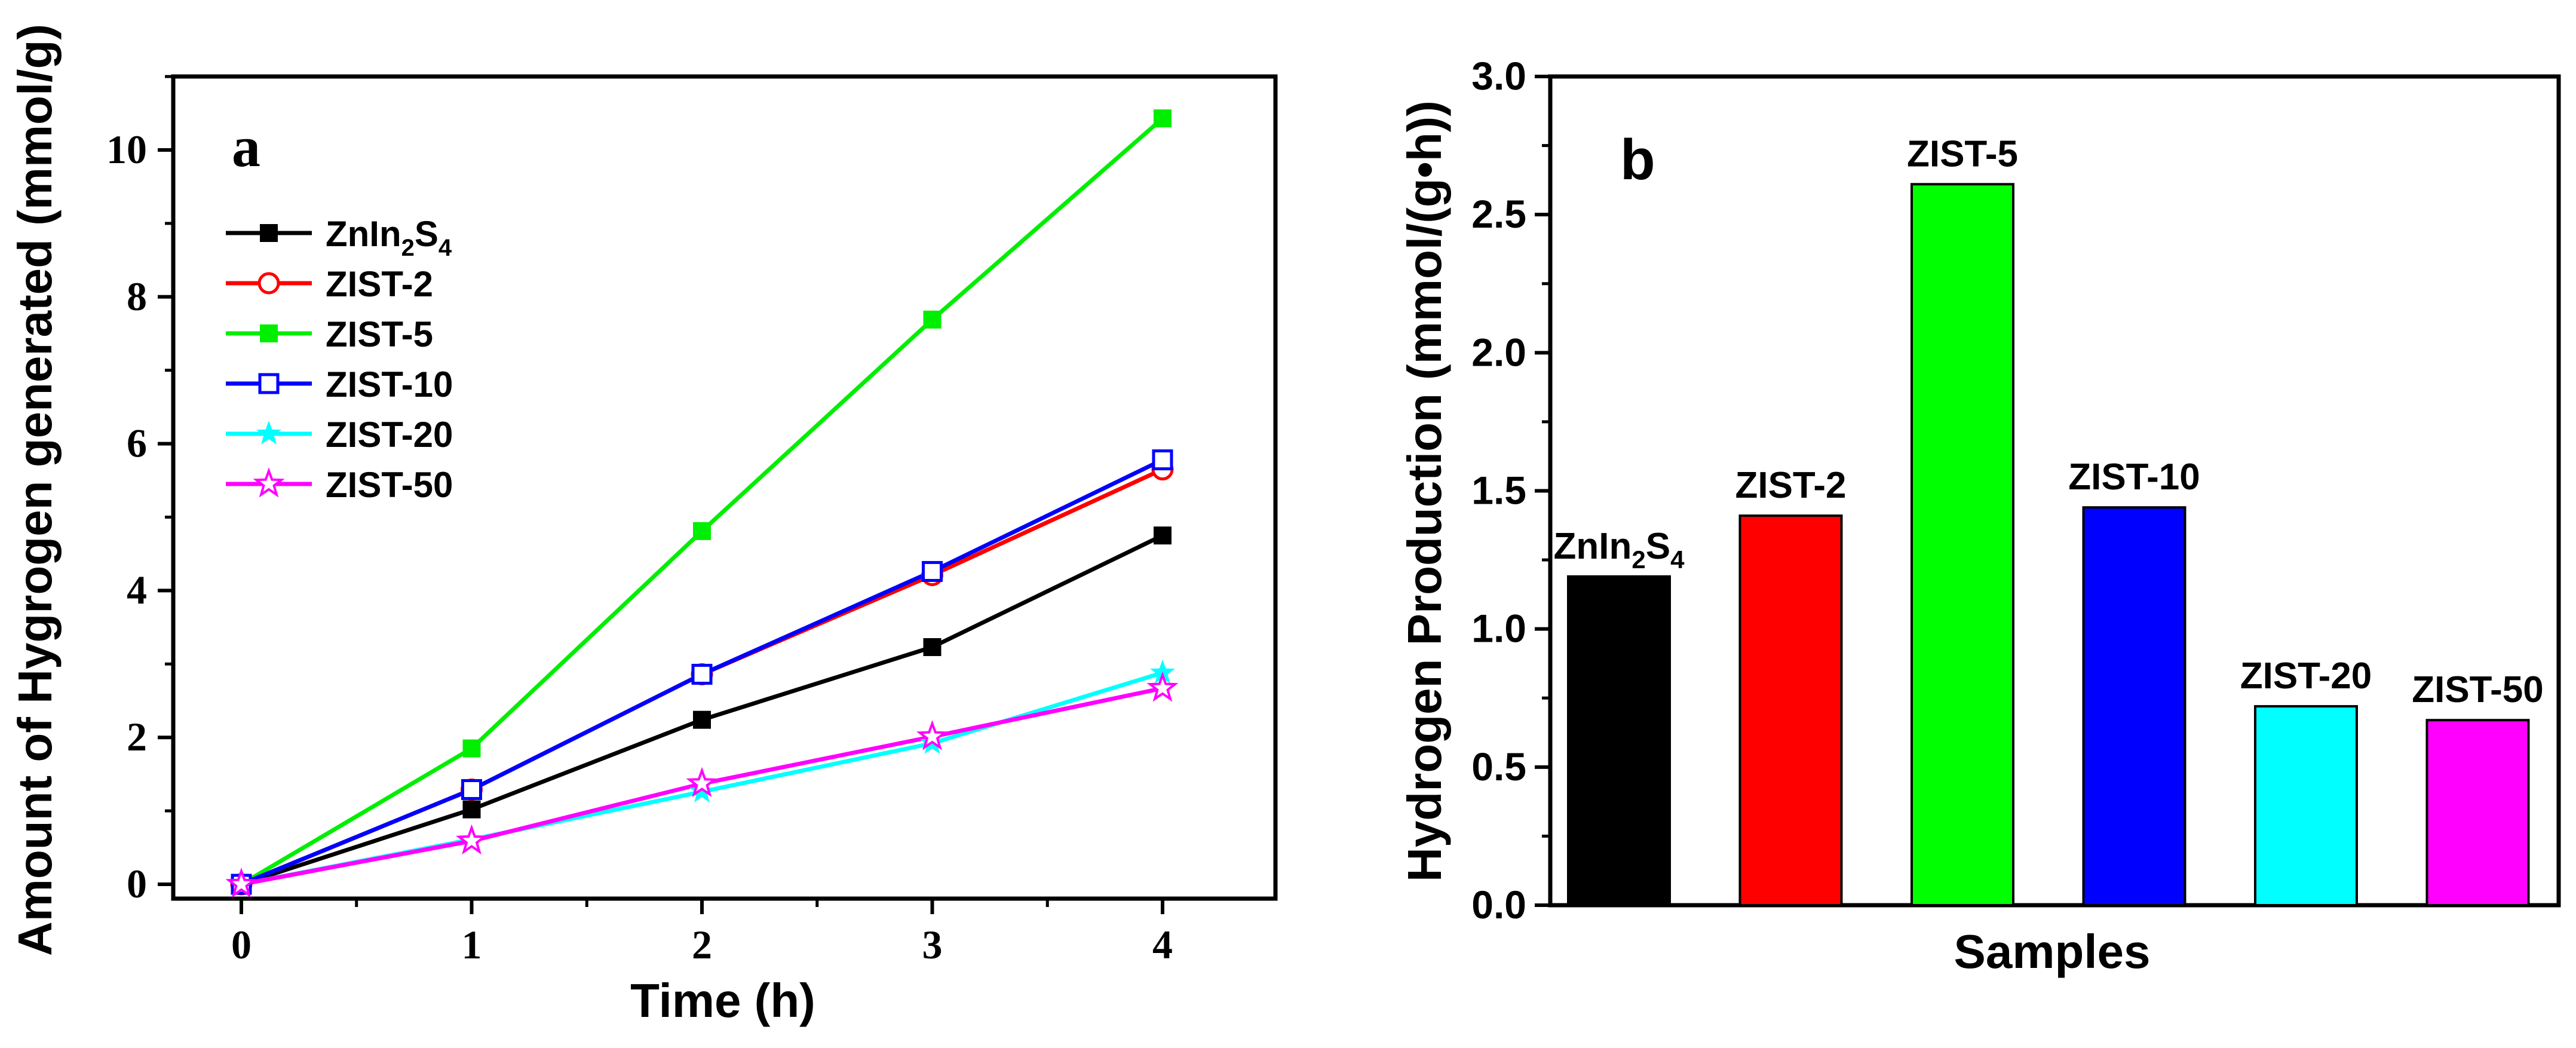 The height and width of the screenshot is (1048, 2576). Describe the element at coordinates (1498, 766) in the screenshot. I see `y-tick-label-b: 0.5` at that location.